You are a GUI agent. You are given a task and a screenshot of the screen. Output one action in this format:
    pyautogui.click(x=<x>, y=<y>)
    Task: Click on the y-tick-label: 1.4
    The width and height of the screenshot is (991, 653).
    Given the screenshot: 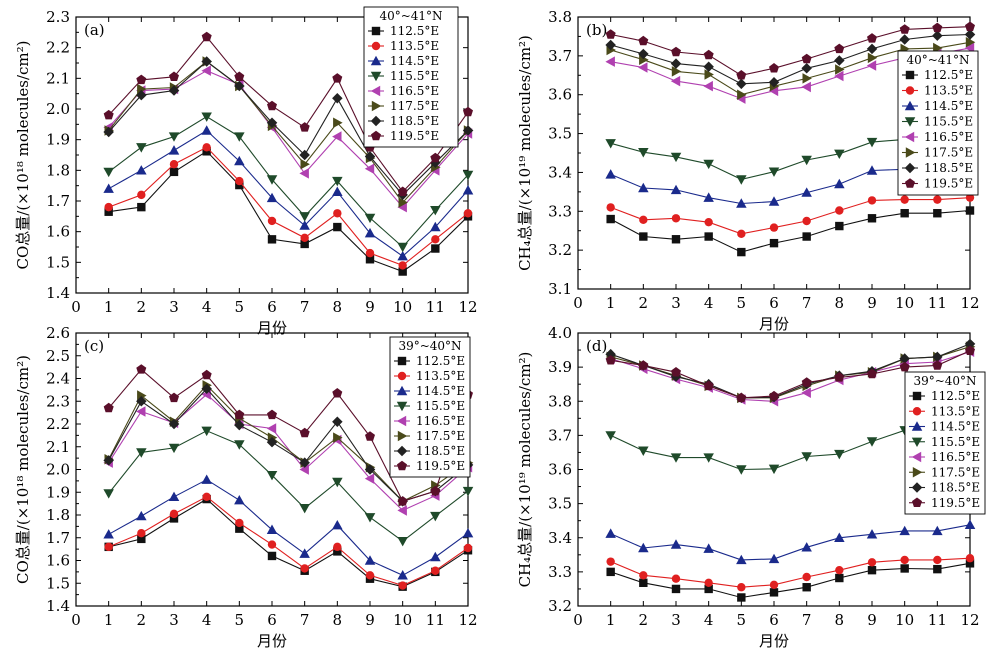 What is the action you would take?
    pyautogui.click(x=58, y=606)
    